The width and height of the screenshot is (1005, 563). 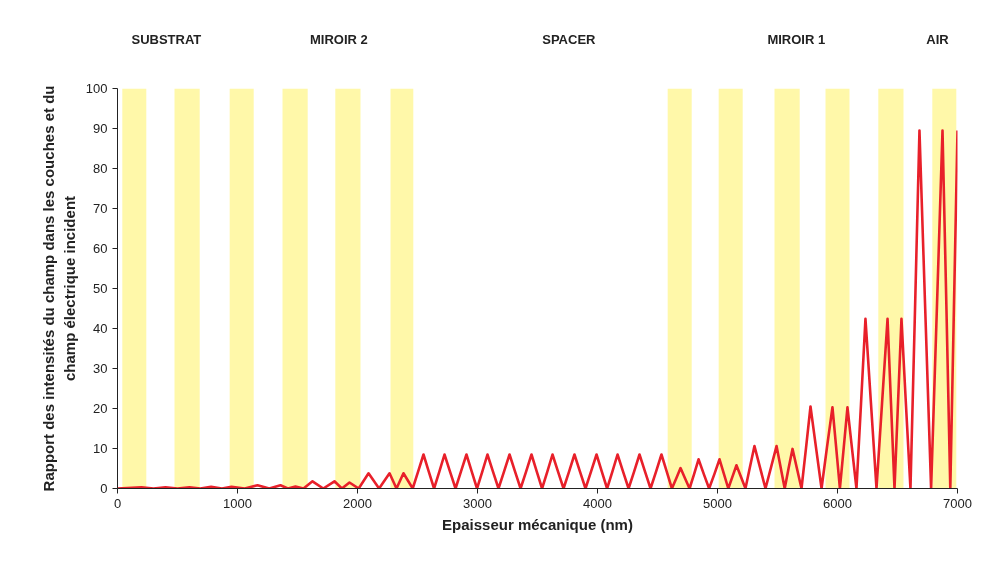 What do you see at coordinates (104, 488) in the screenshot?
I see `y-tick-label: 0` at bounding box center [104, 488].